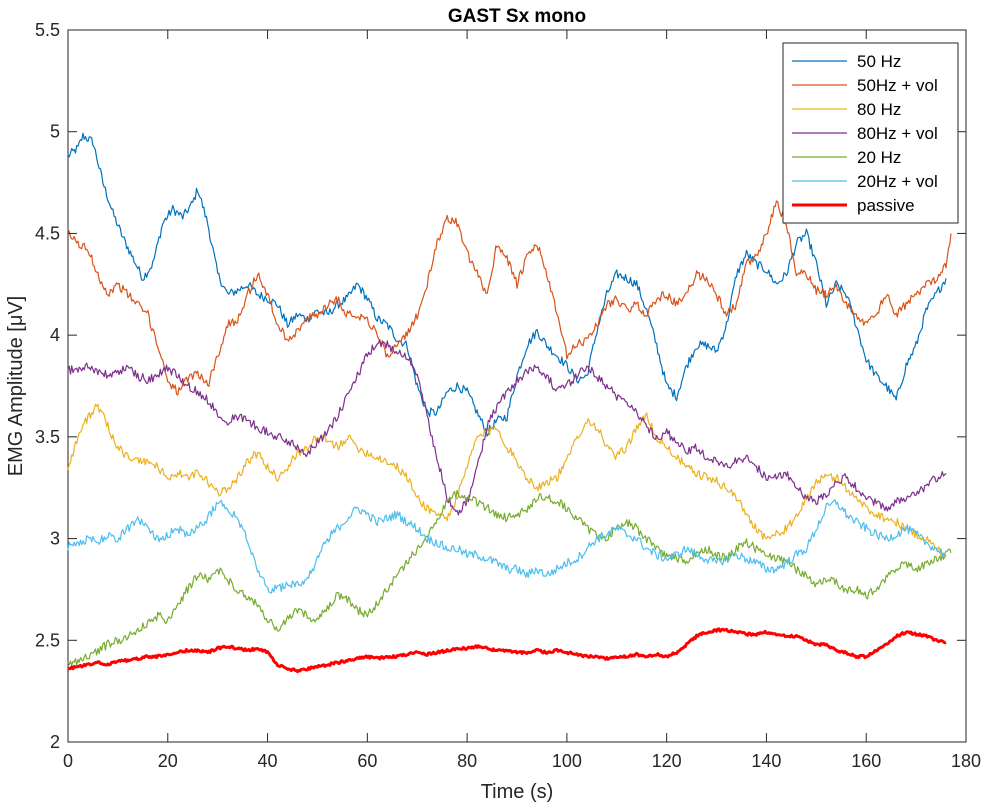  Describe the element at coordinates (16, 386) in the screenshot. I see `y-axis-label: EMG Amplitude [μV]` at that location.